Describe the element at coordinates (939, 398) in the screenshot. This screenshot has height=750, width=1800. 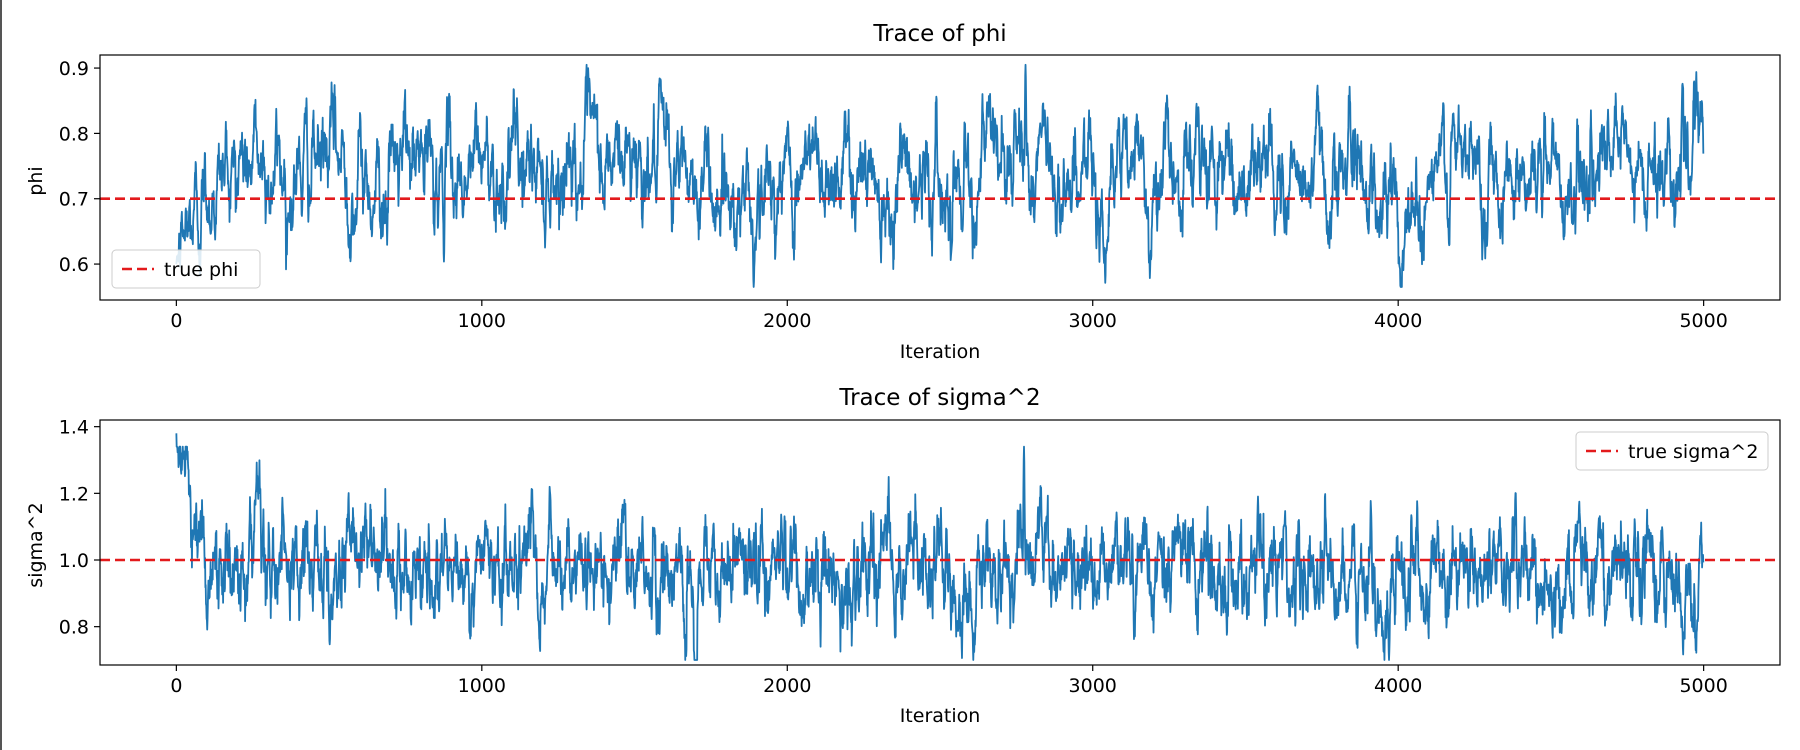
I see `chart-title: Trace of sigma^2` at that location.